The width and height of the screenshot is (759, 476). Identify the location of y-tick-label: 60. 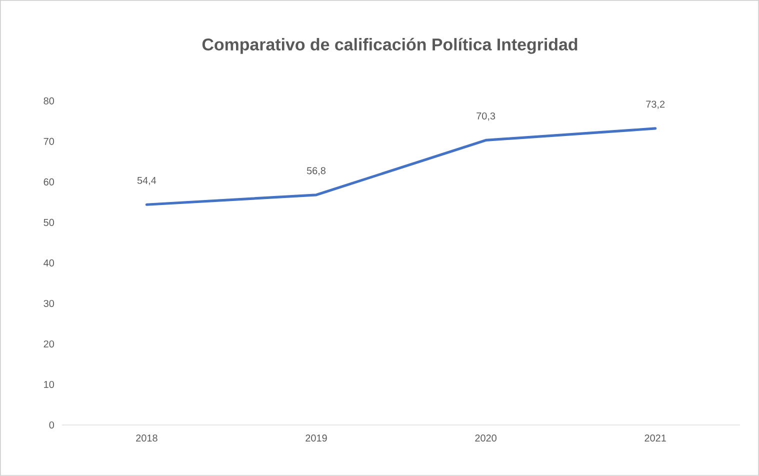
(49, 182).